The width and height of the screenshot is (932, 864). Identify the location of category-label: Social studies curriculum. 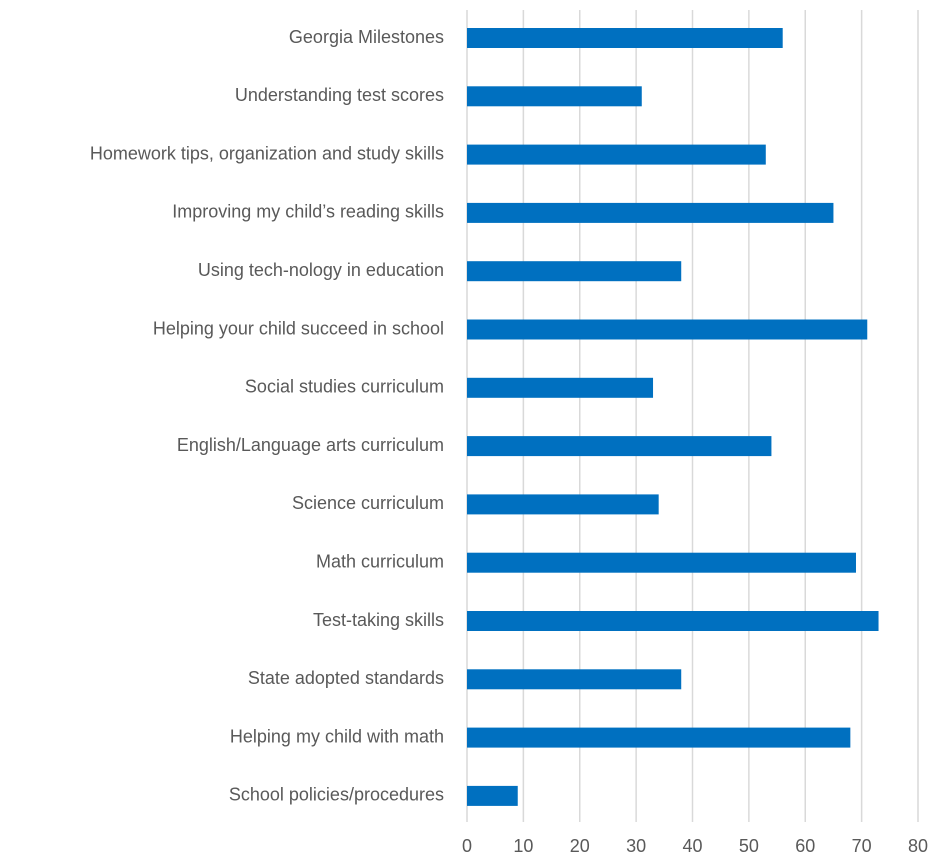
(344, 387).